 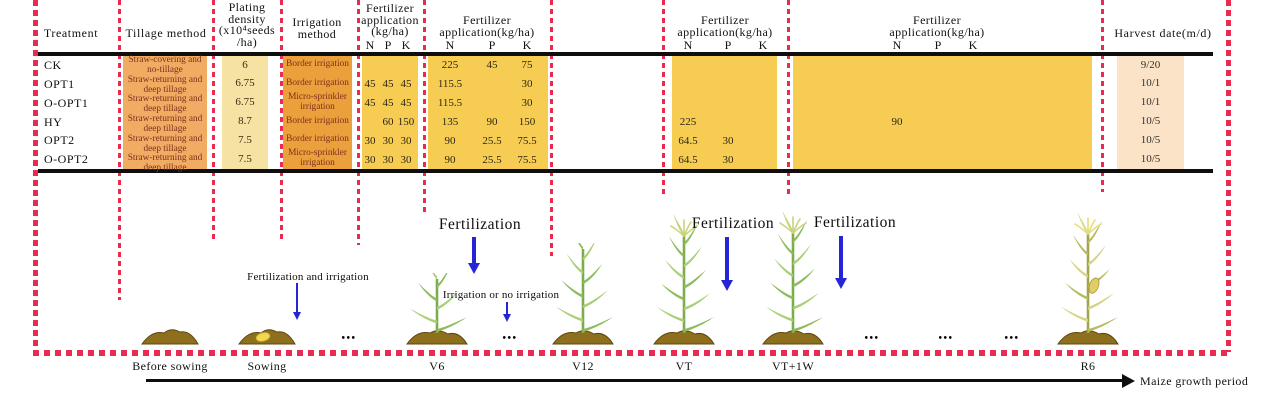 I want to click on irrigation-method-header: Irrigation method, so click(x=317, y=28).